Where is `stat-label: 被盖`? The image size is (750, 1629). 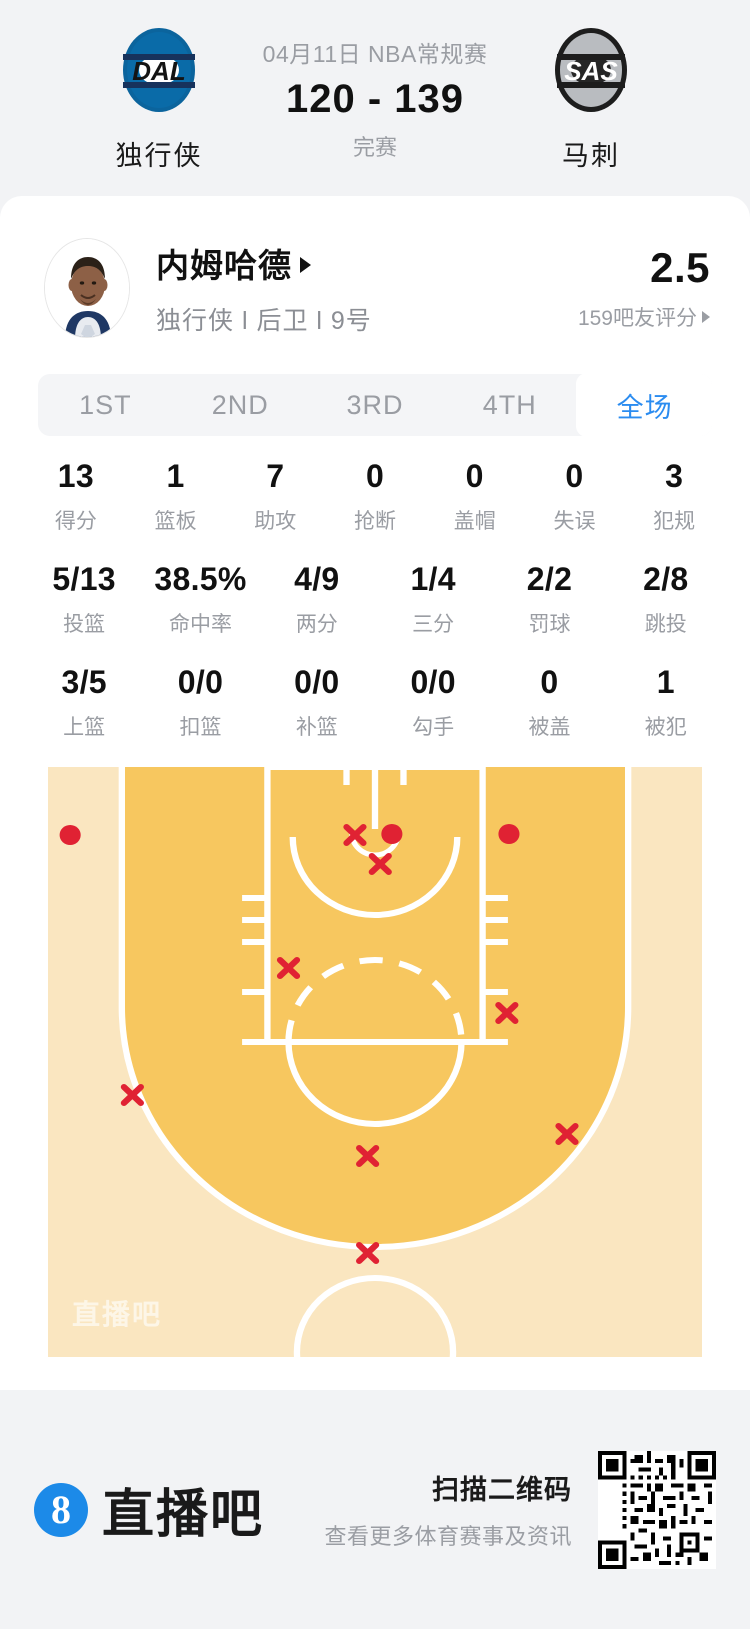 stat-label: 被盖 is located at coordinates (549, 727).